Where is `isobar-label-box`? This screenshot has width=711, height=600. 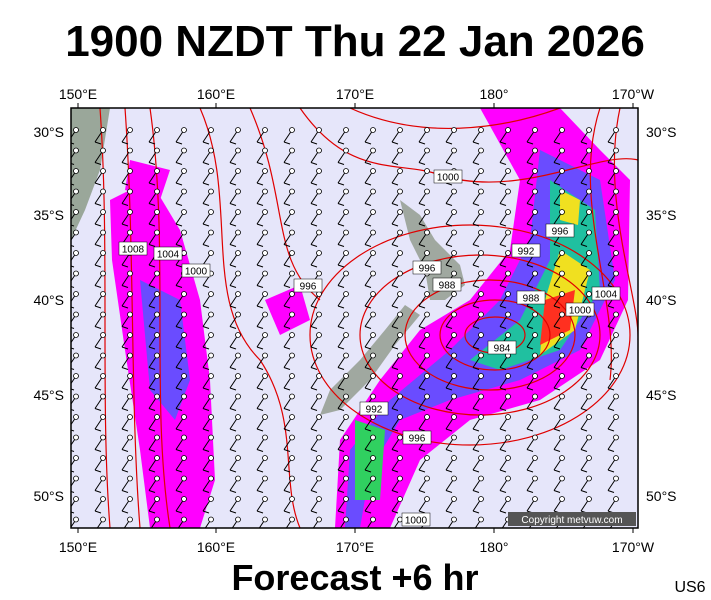 isobar-label-box is located at coordinates (416, 519).